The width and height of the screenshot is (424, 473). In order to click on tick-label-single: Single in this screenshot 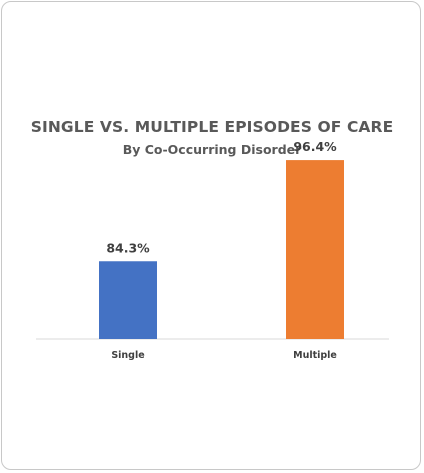, I will do `click(127, 355)`.